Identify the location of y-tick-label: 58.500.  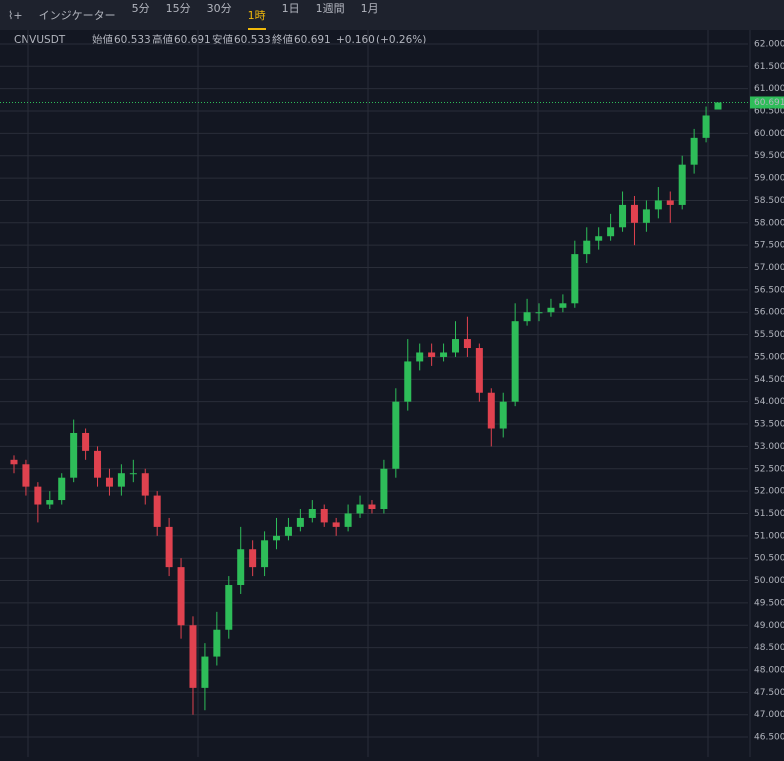
(769, 201).